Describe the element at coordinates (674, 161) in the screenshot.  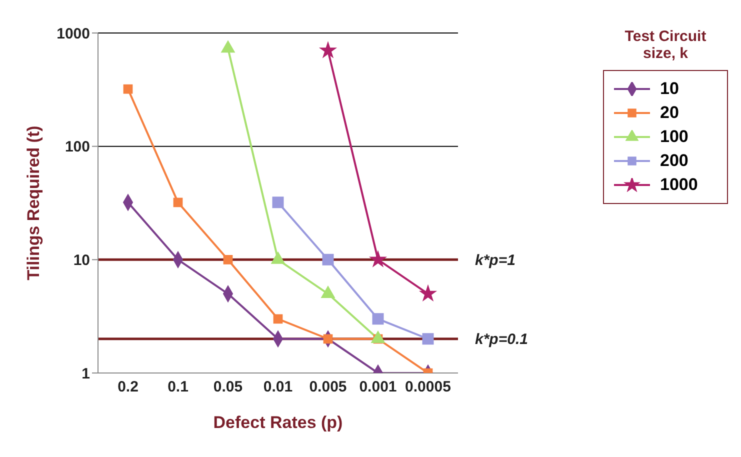
I see `legend-label: 200` at that location.